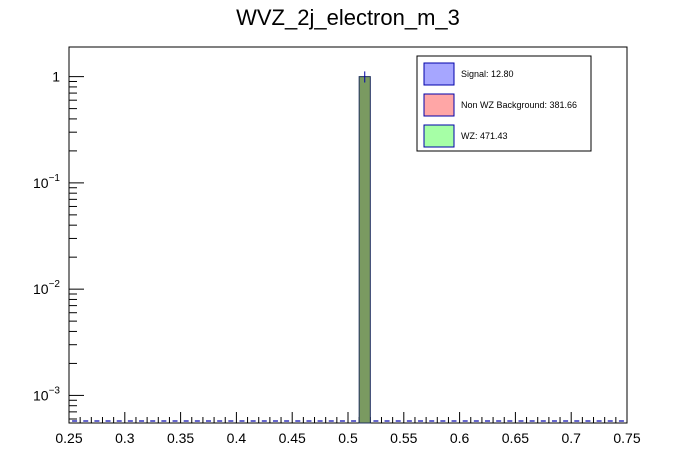 This screenshot has height=472, width=696. Describe the element at coordinates (58, 244) in the screenshot. I see `y-axis: 110−110−210−3` at that location.